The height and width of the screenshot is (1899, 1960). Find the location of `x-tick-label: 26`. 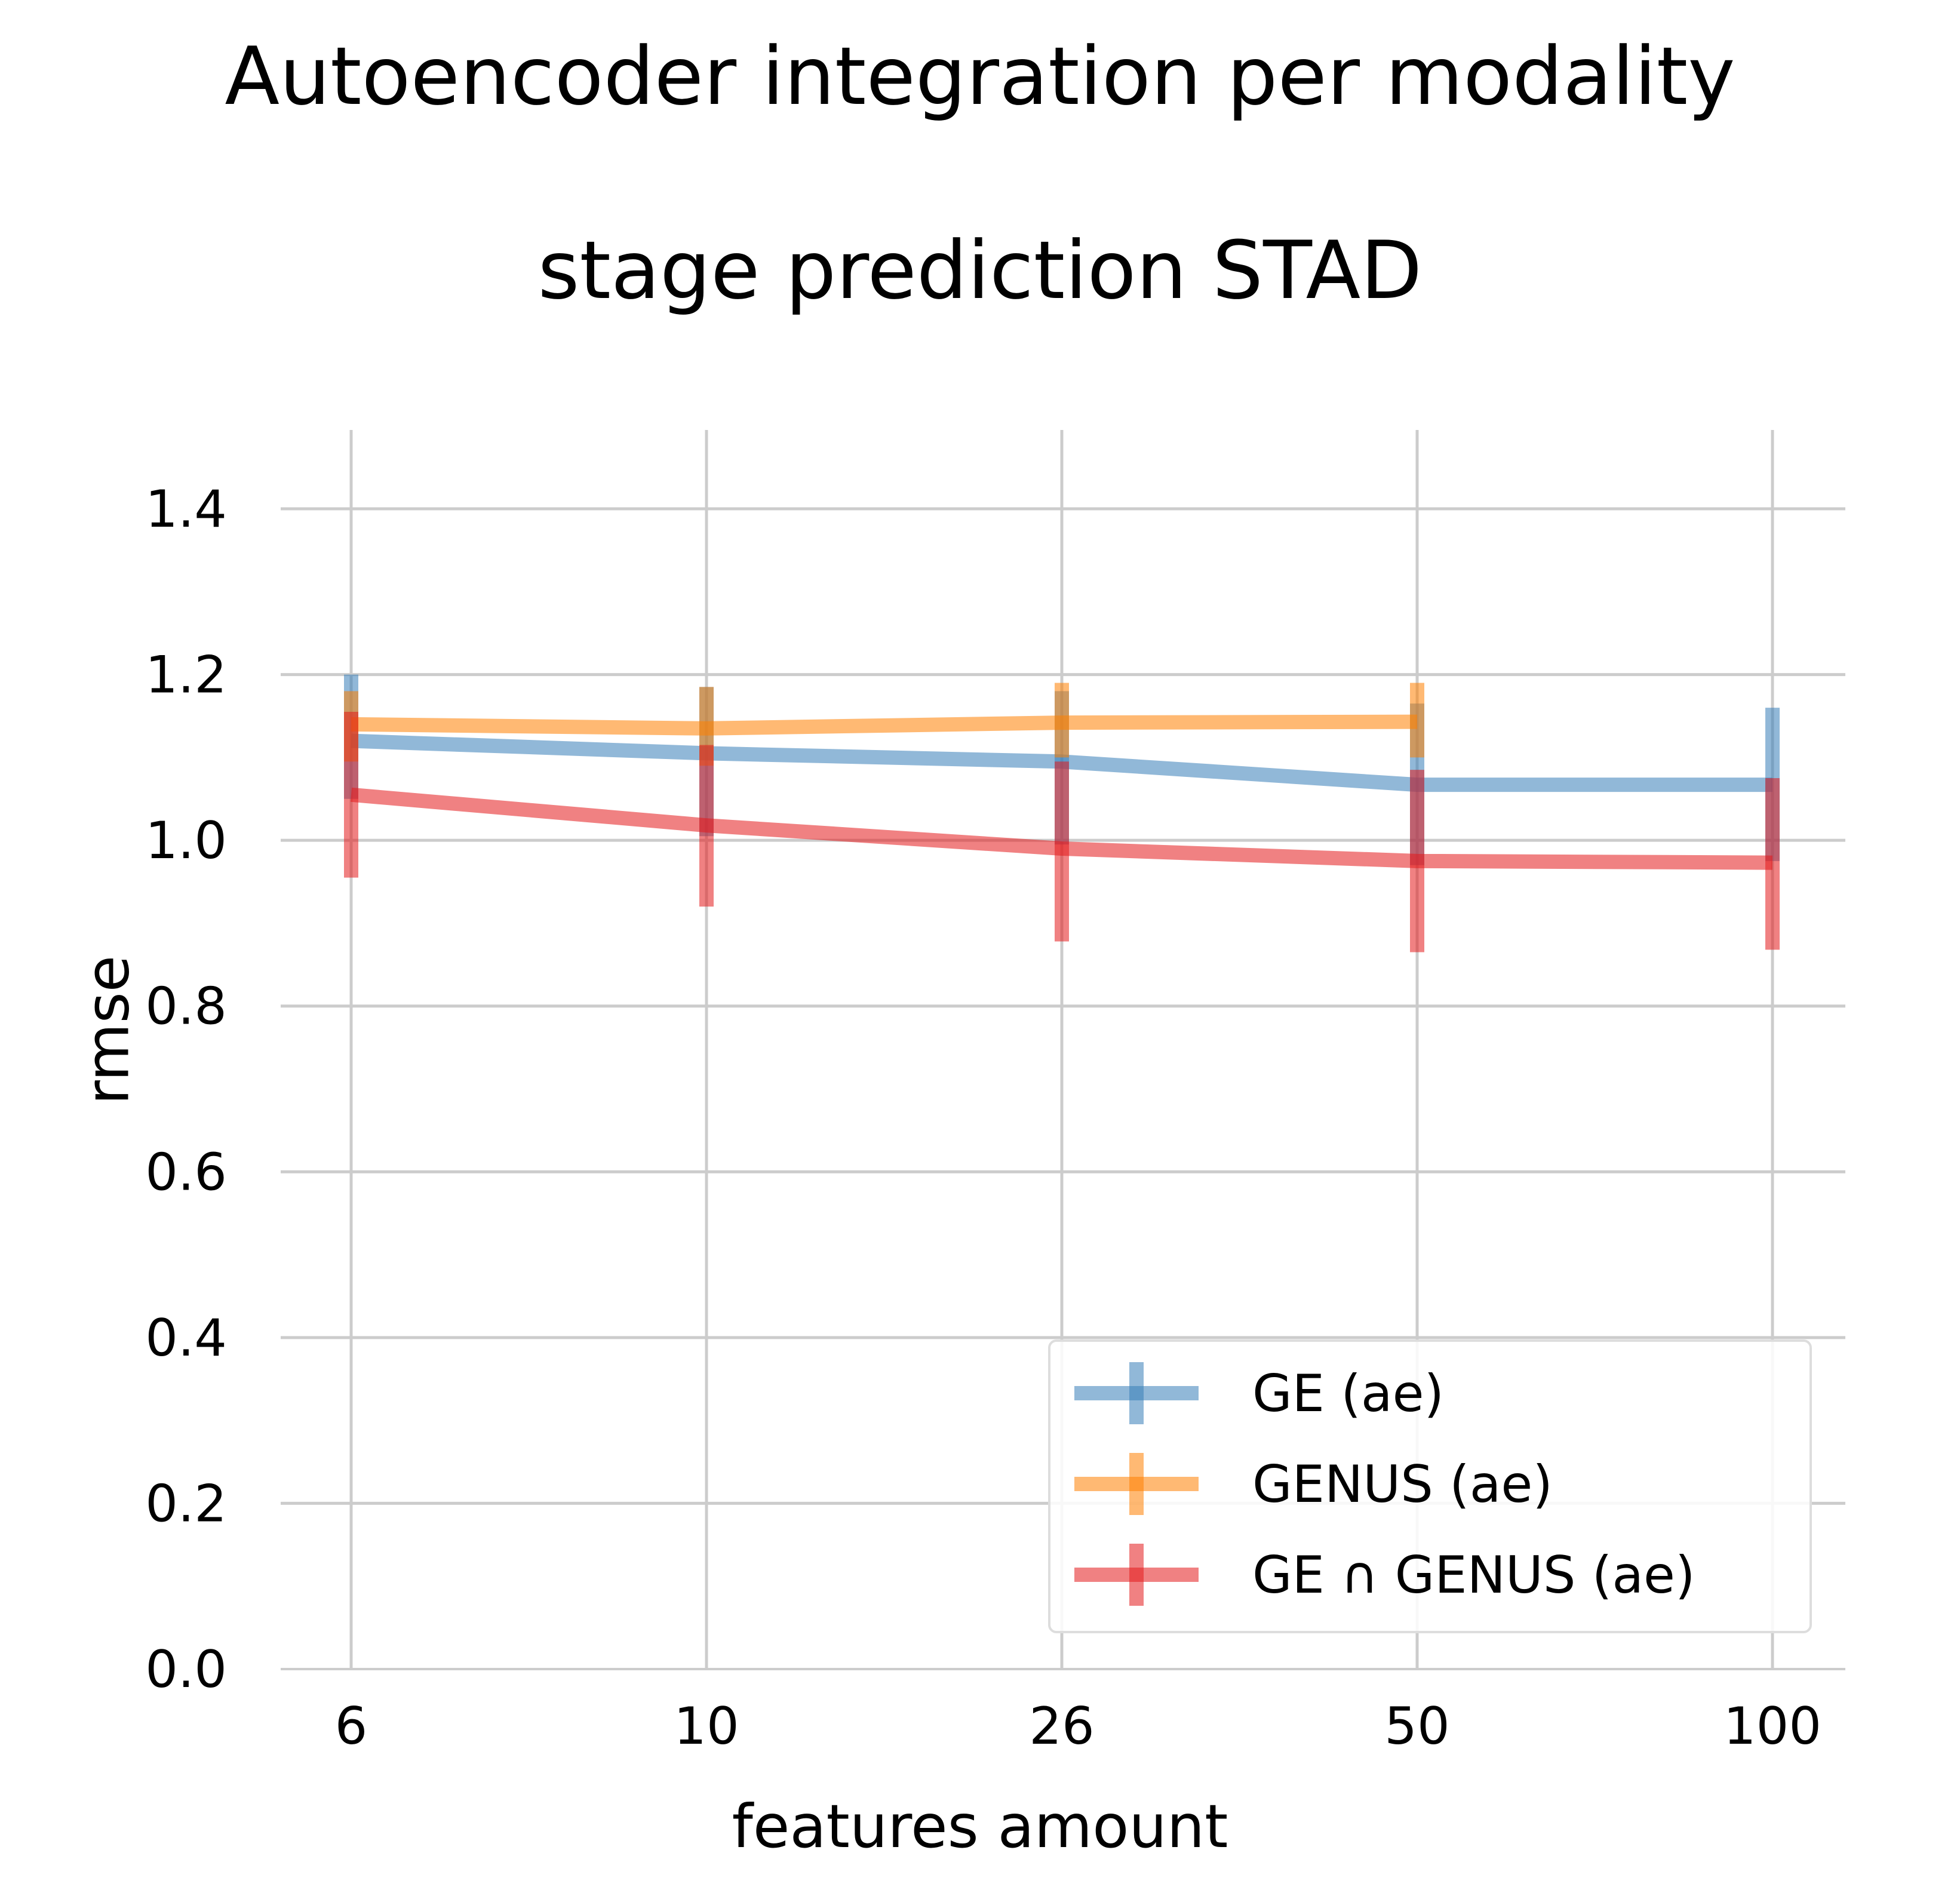

x-tick-label: 26 is located at coordinates (1061, 1726).